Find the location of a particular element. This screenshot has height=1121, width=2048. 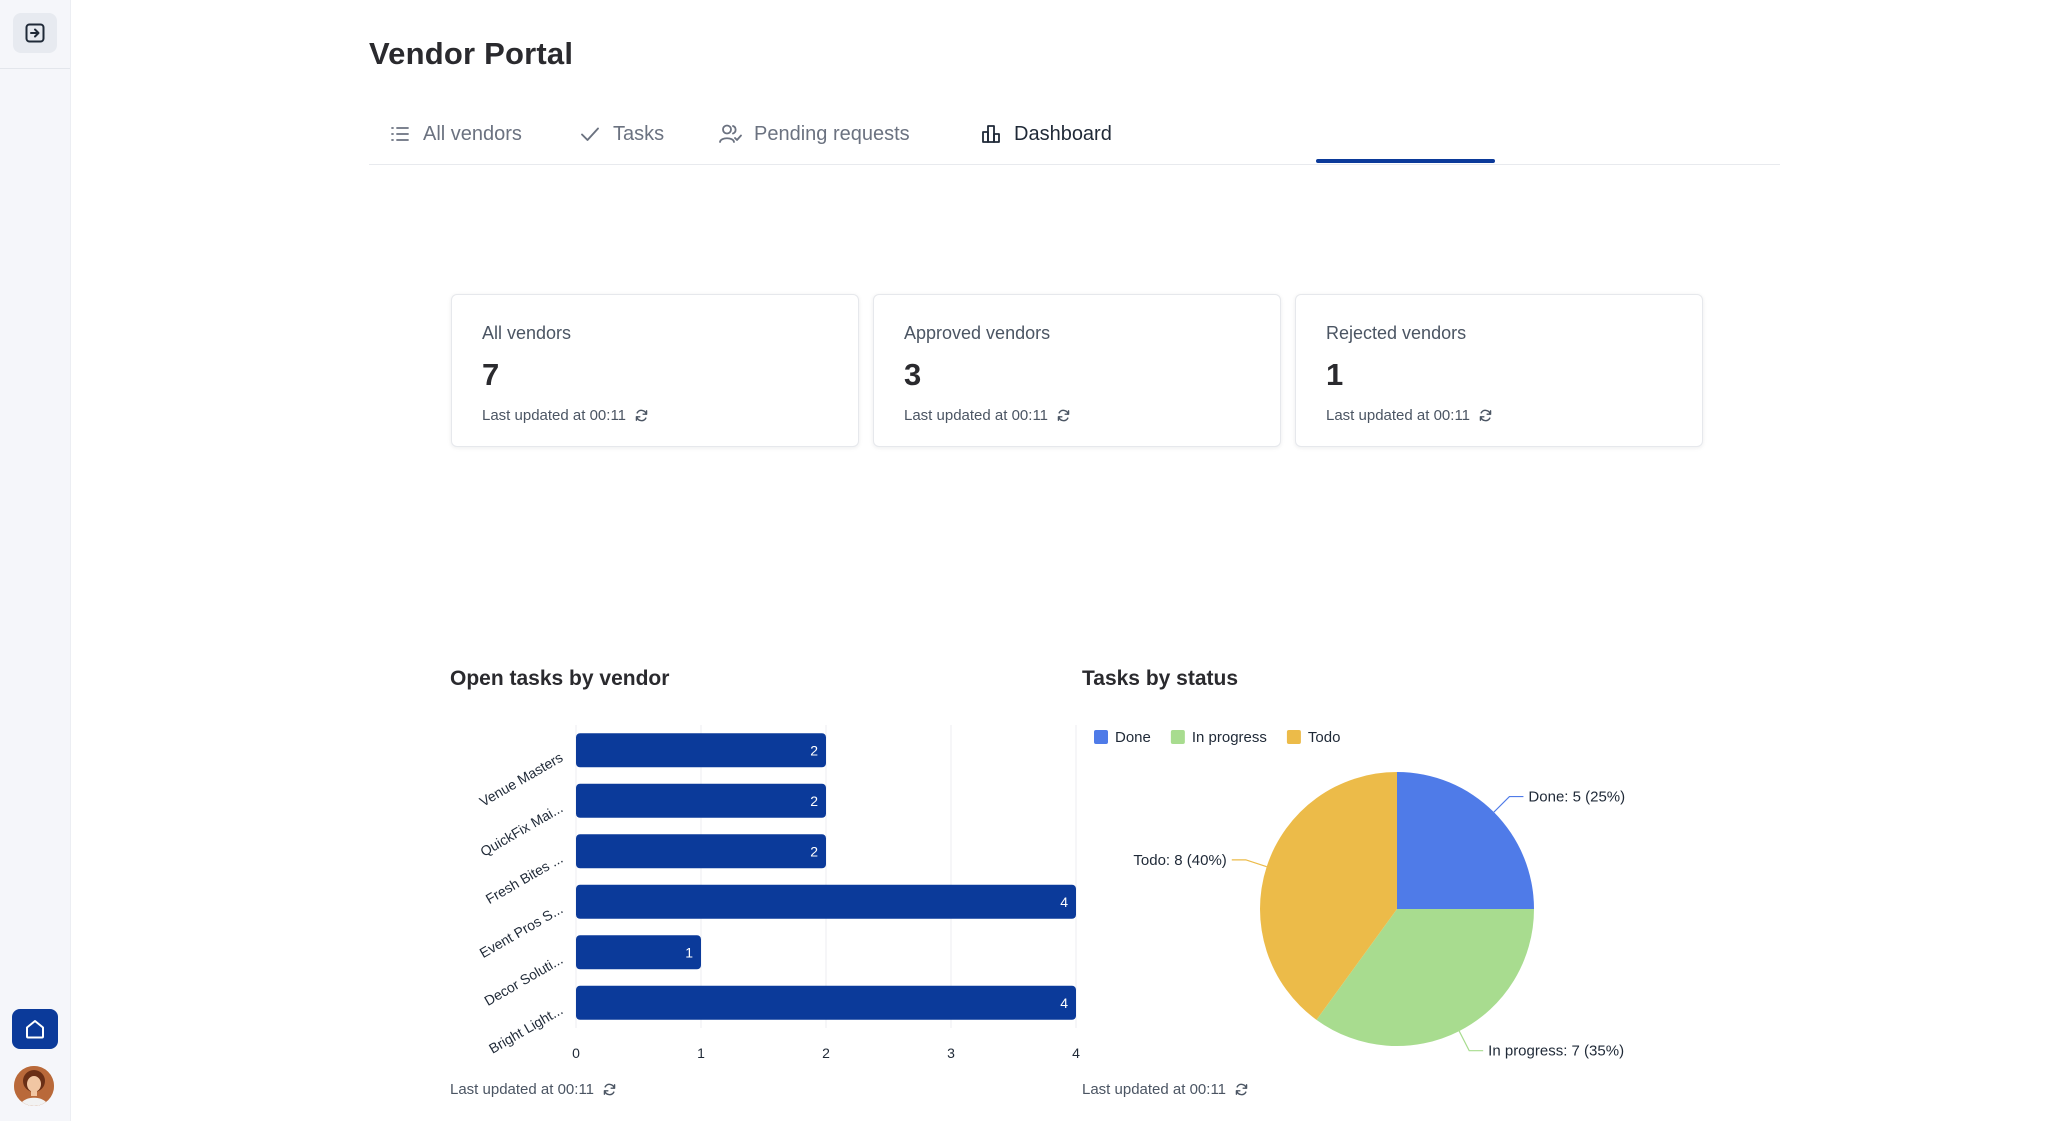

x-tick-label: 0 is located at coordinates (576, 1053).